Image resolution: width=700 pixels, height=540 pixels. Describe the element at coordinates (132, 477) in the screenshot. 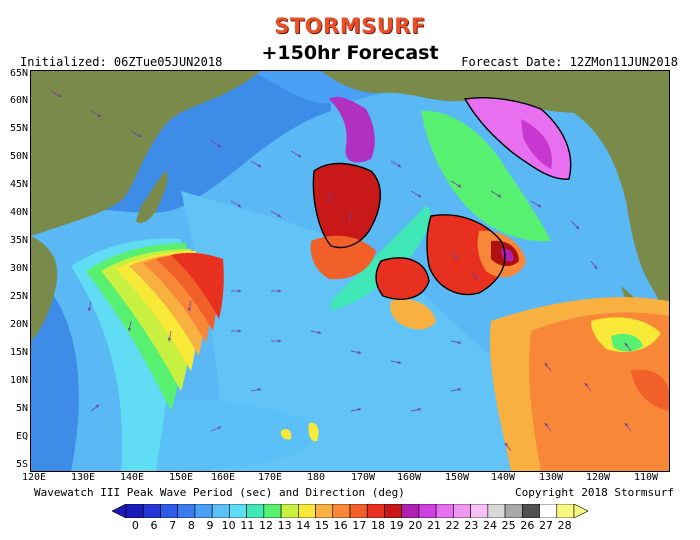

I see `lon-label-140e: 140E` at that location.